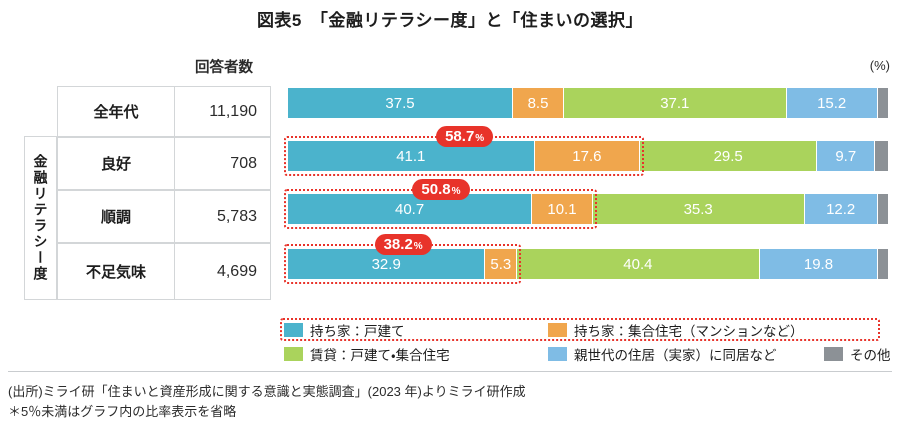 The image size is (900, 424). I want to click on legend-label: 持ち家：集合住宅（マンションなど）, so click(689, 331).